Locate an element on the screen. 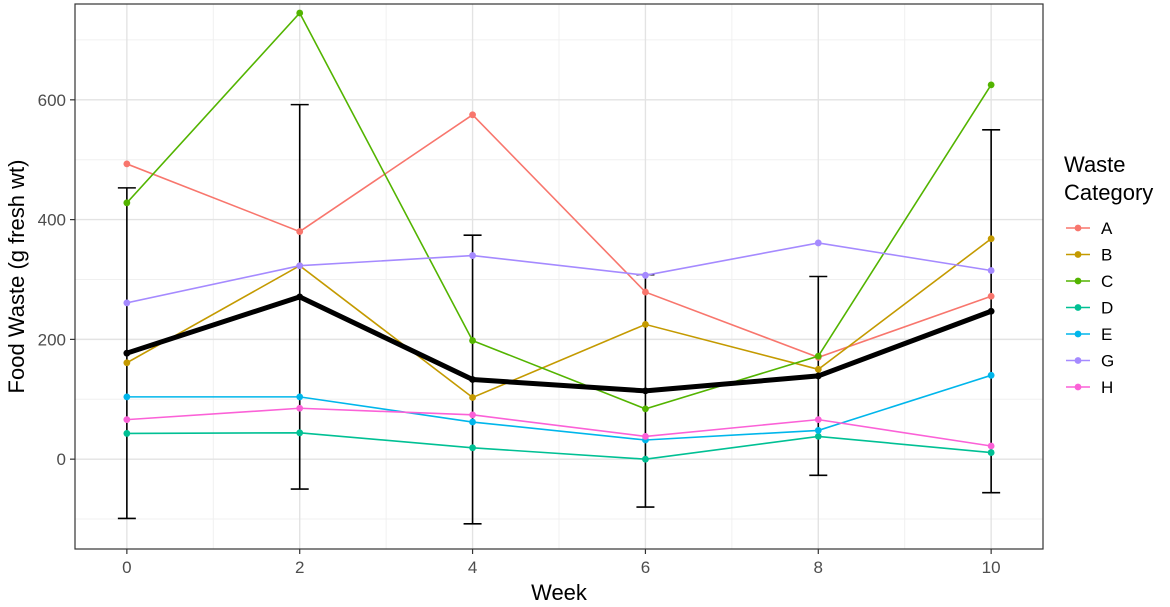 The image size is (1170, 607). legend-item-A: A is located at coordinates (1089, 228).